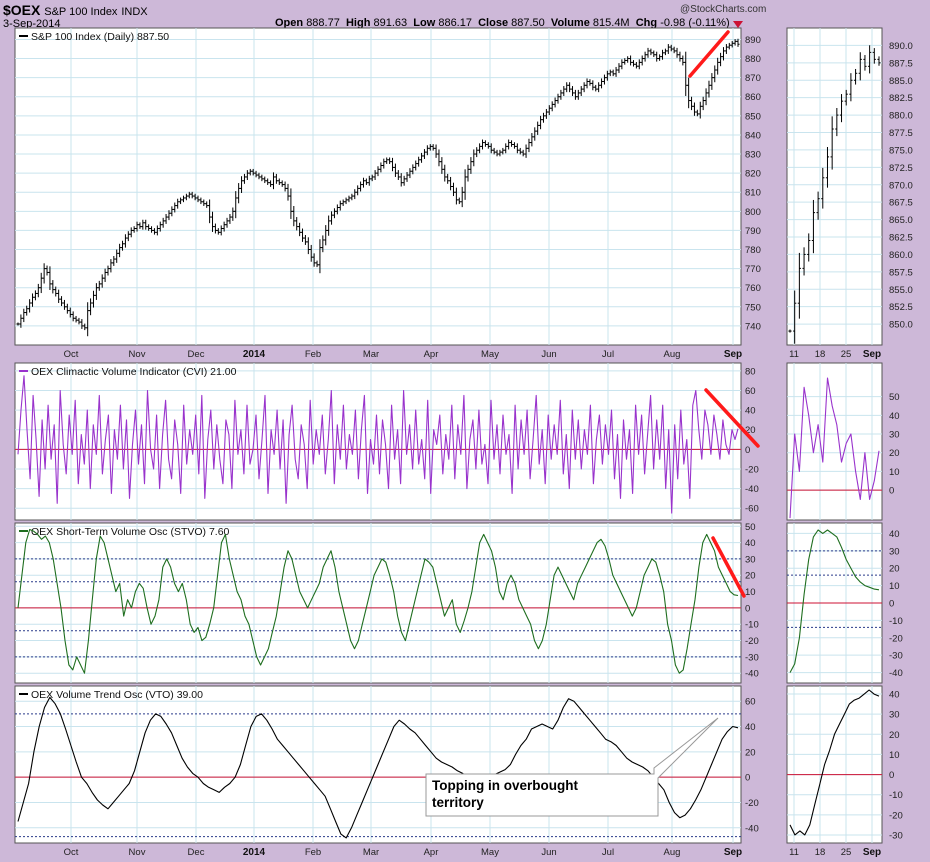  Describe the element at coordinates (901, 220) in the screenshot. I see `price_zoom-ytick-label: 865.0` at that location.